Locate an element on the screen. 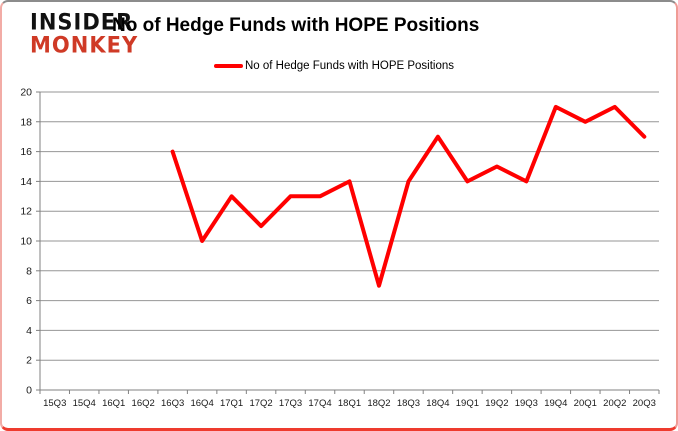  legend-label: No of Hedge Funds with HOPE Positions is located at coordinates (350, 66).